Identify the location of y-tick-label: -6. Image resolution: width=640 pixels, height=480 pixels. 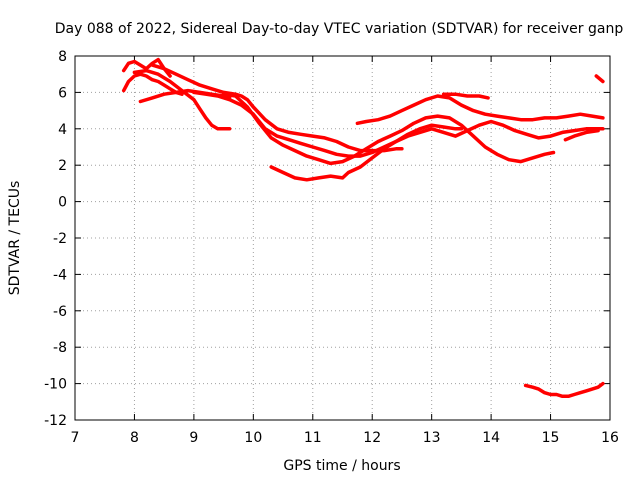
(60, 312).